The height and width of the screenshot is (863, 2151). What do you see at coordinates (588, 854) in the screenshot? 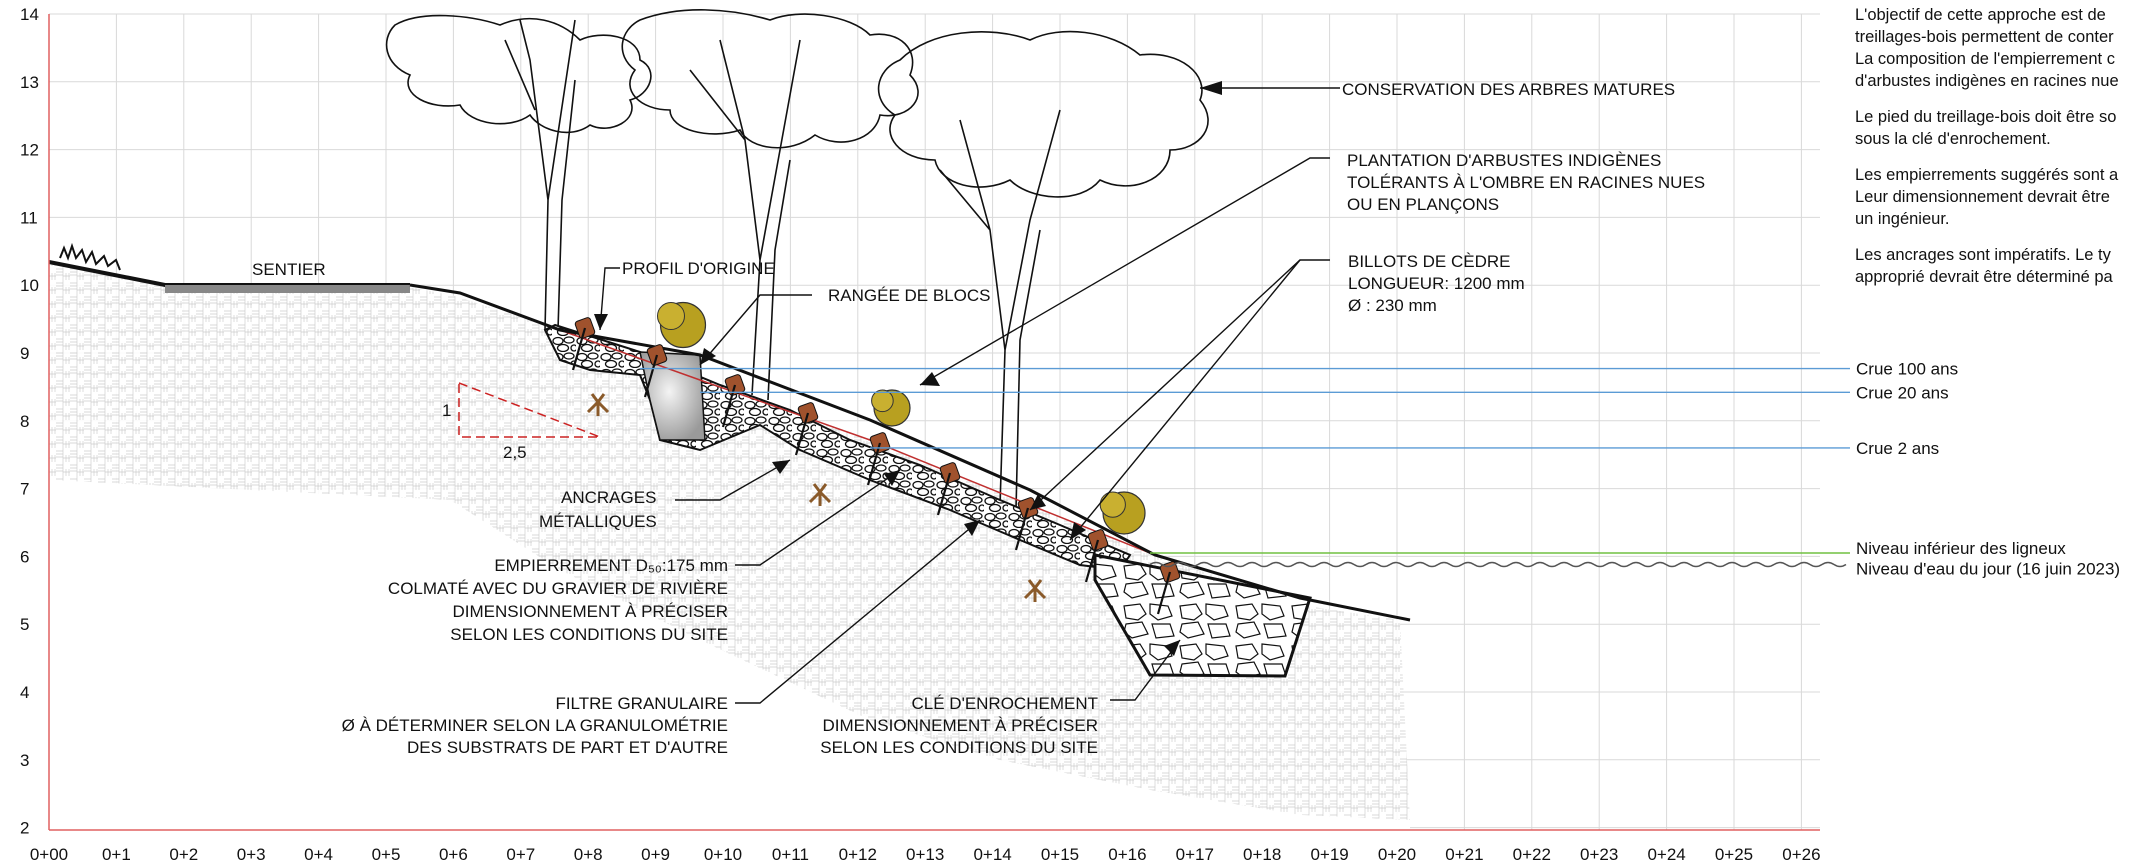
I see `x-tick-label: 0+8` at bounding box center [588, 854].